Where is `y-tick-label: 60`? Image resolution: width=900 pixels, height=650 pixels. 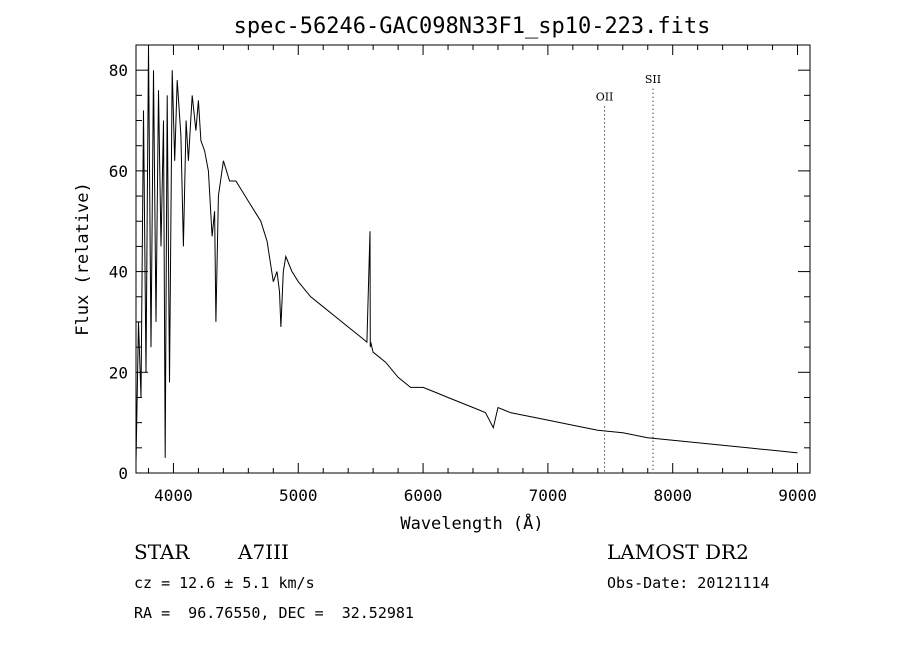
y-tick-label: 60 is located at coordinates (118, 171).